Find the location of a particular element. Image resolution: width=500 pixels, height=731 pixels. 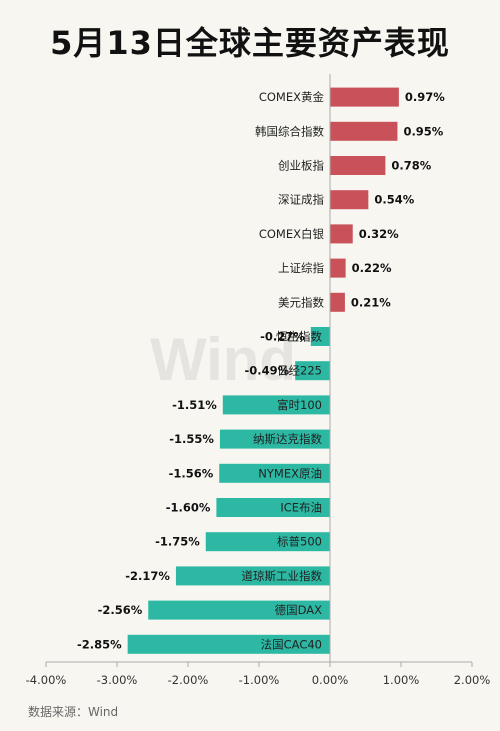

value-label: -0.49% is located at coordinates (267, 371).